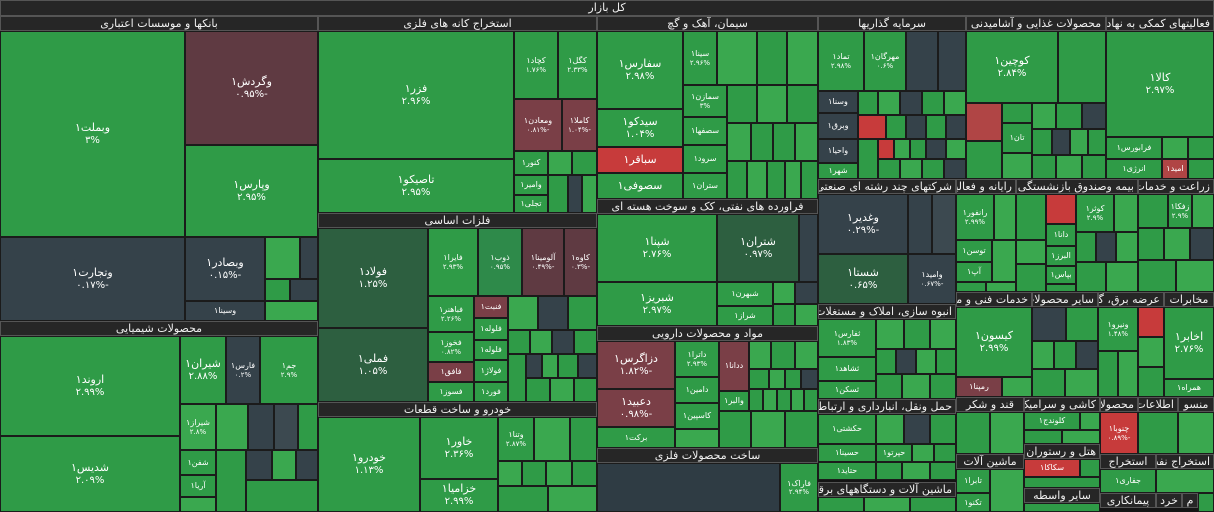 This screenshot has height=512, width=1214. Describe the element at coordinates (198, 486) in the screenshot. I see `tile-arya: آریا۱` at that location.